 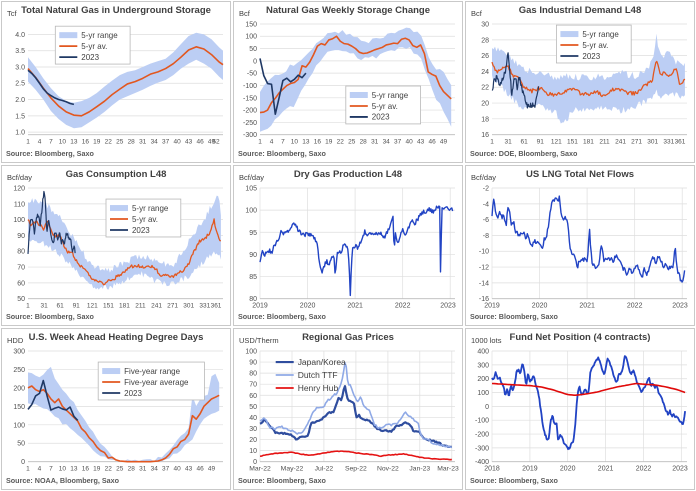 I want to click on svg-text: 25, so click(x=120, y=469).